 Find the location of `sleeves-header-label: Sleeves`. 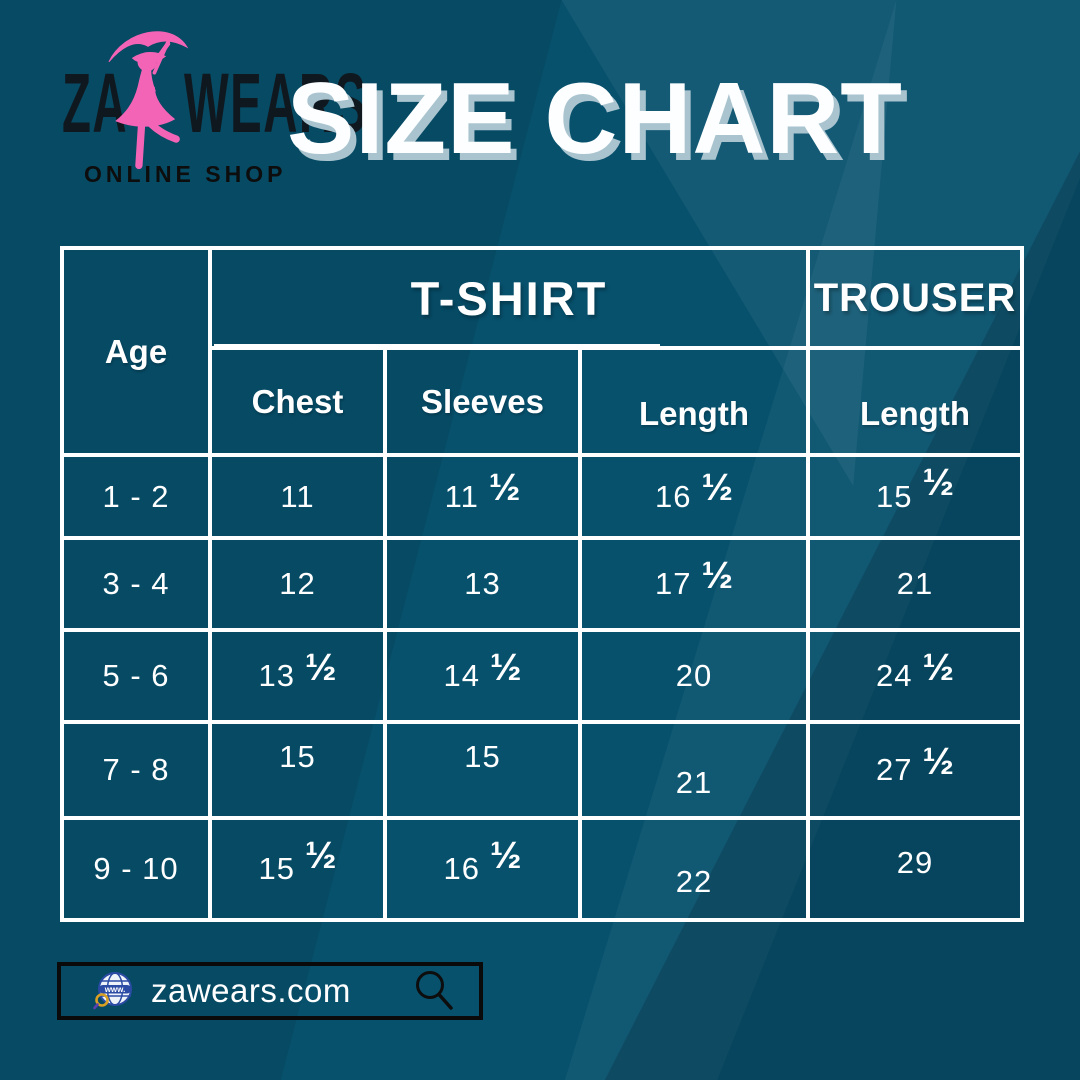

sleeves-header-label: Sleeves is located at coordinates (482, 401).